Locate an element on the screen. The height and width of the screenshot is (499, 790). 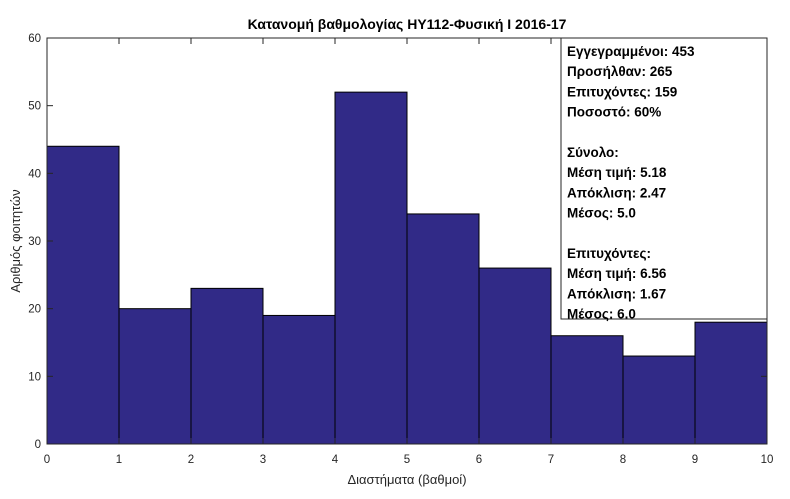
x-tick-label: 3 is located at coordinates (263, 460).